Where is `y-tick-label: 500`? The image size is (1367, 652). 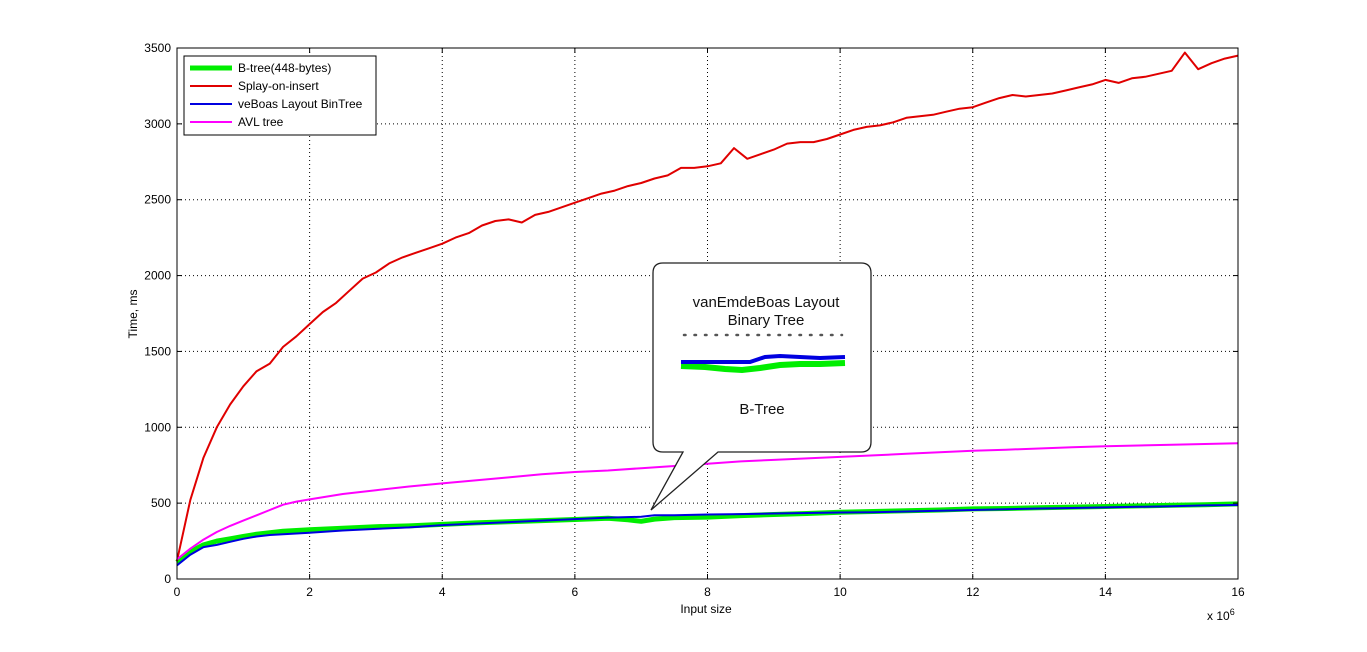 y-tick-label: 500 is located at coordinates (161, 503).